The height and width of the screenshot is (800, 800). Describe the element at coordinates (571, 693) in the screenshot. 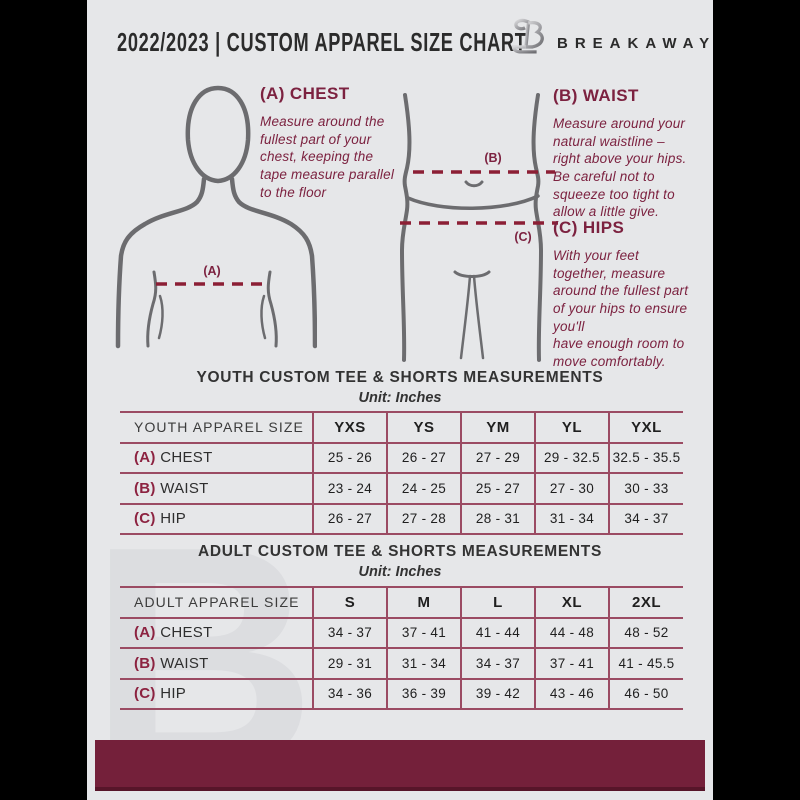

I see `measurement-value-cell: 43 - 46` at that location.